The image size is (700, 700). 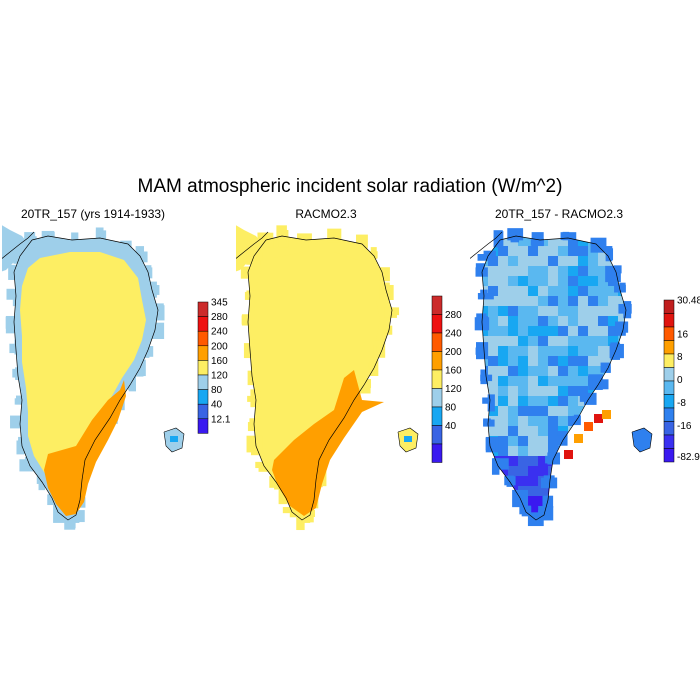 I want to click on colorbar-label: 40, so click(x=217, y=405).